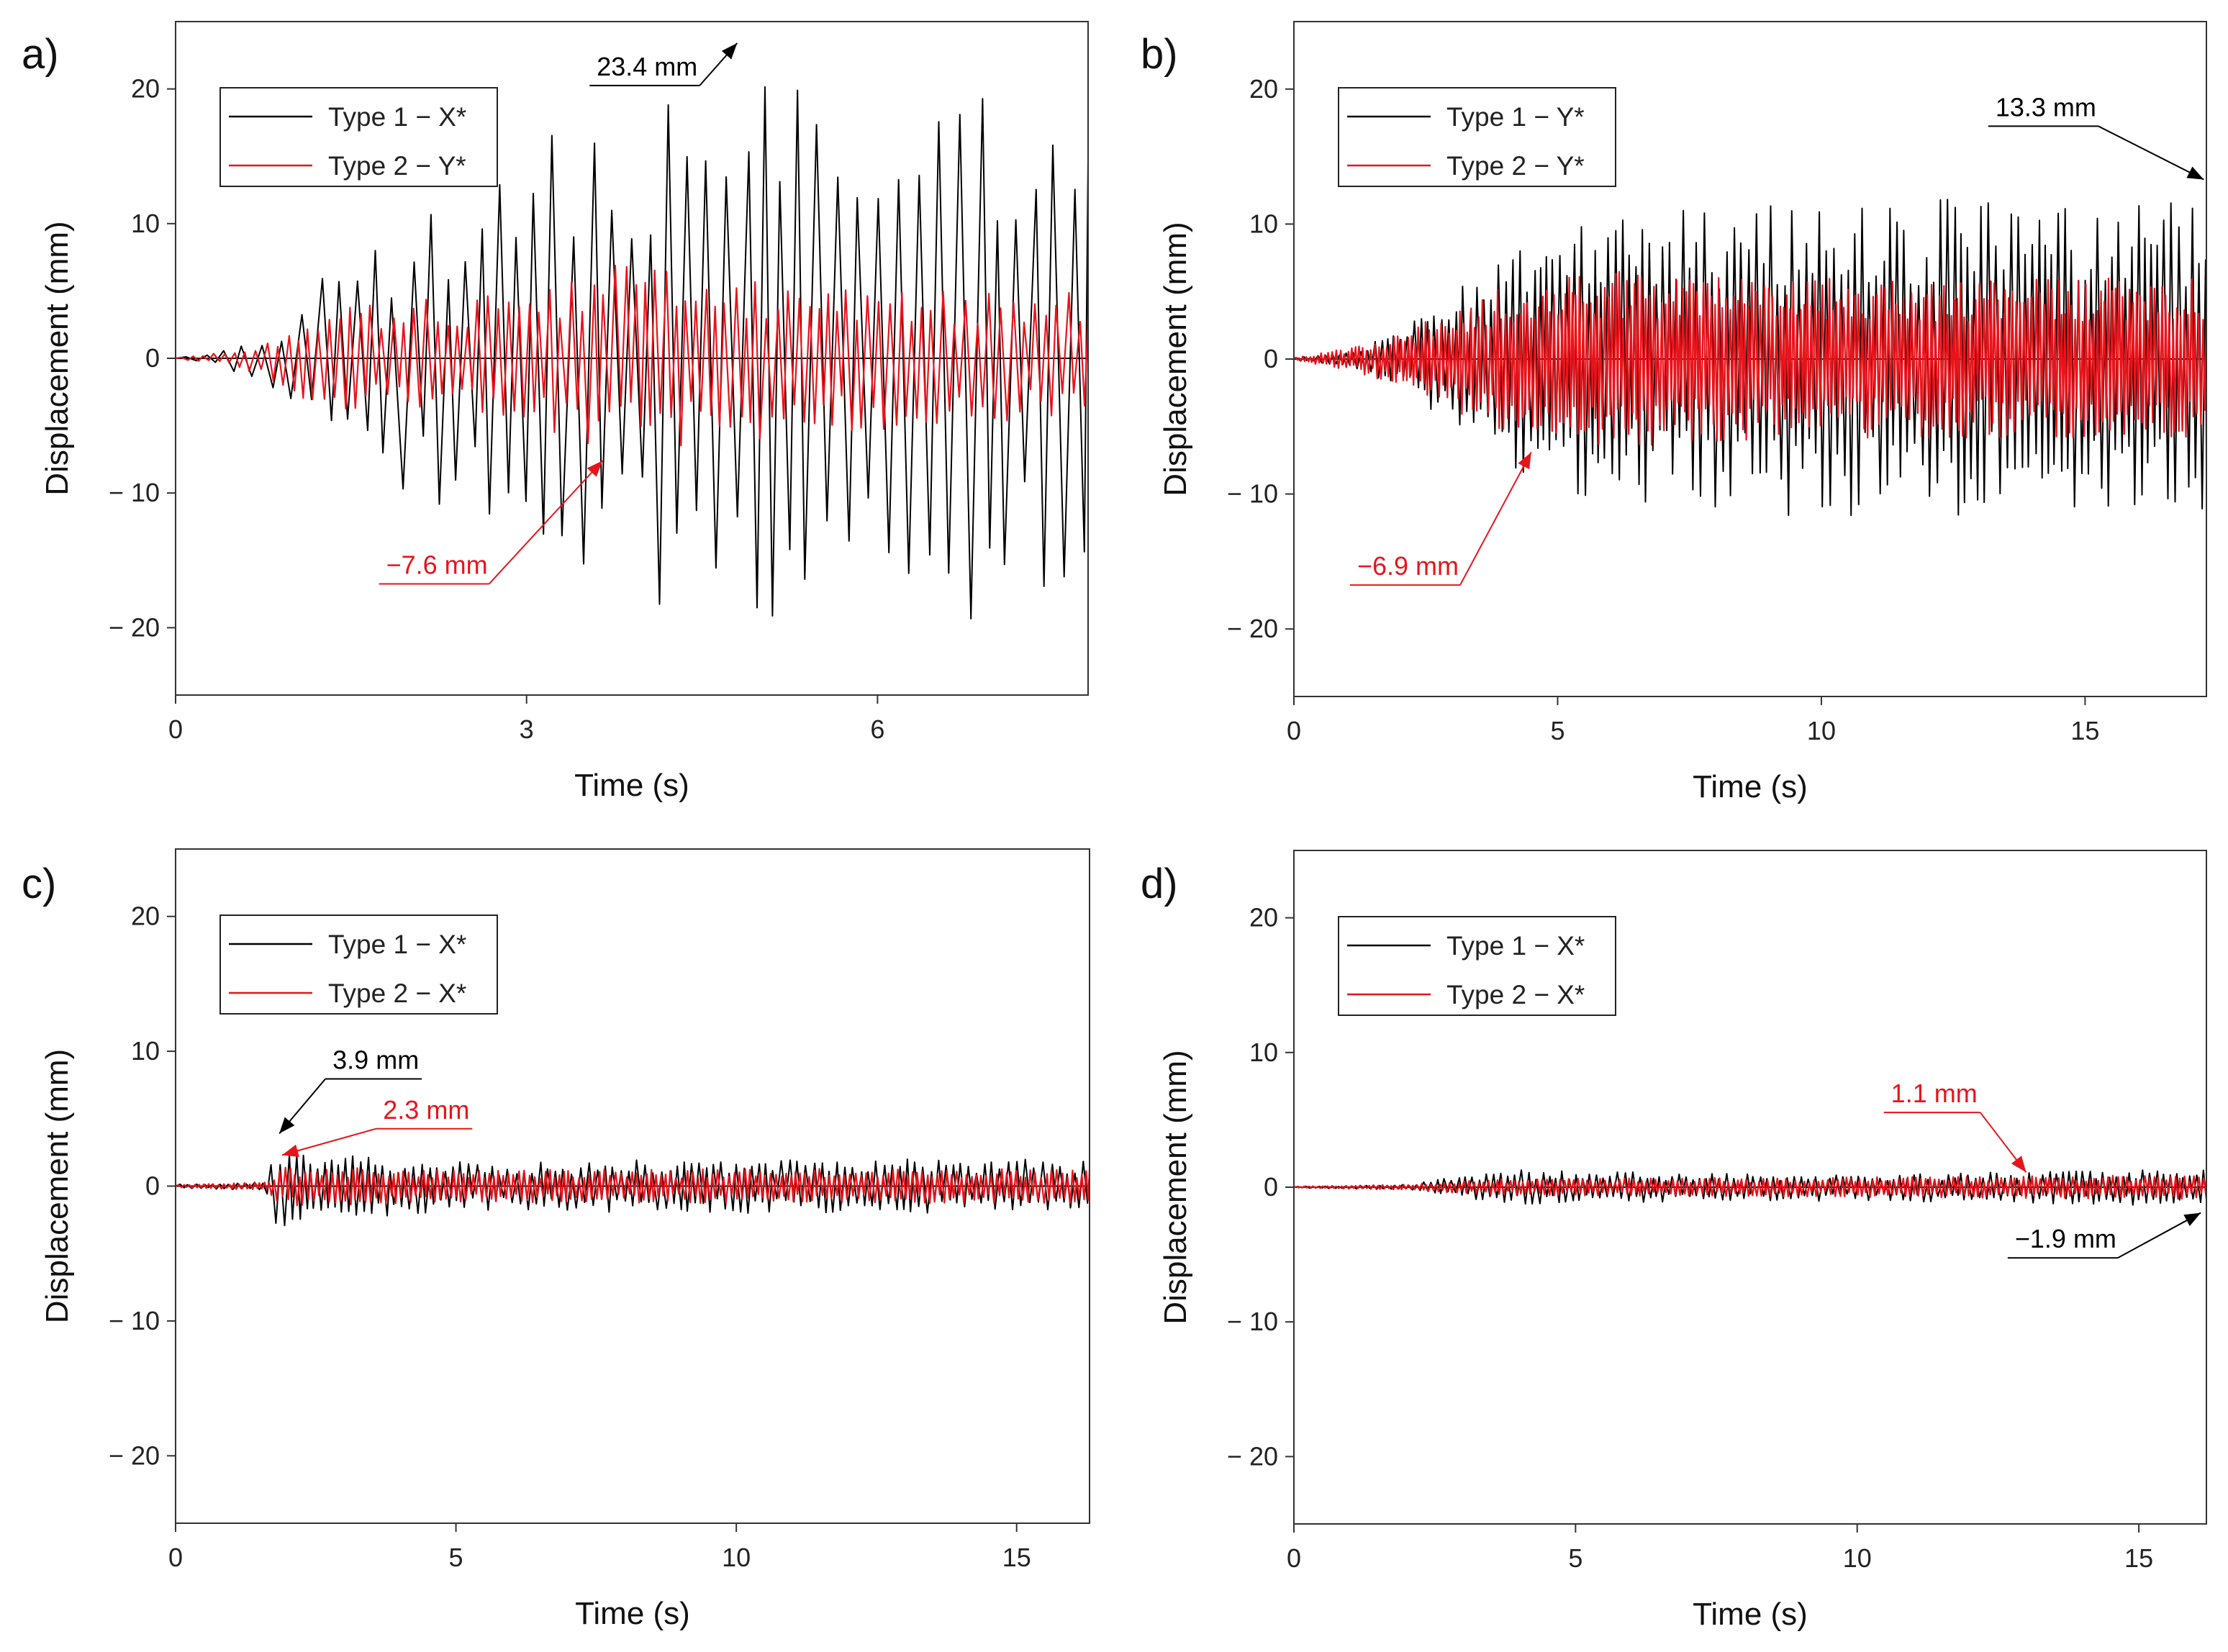 Image resolution: width=2228 pixels, height=1652 pixels. I want to click on annotation-label: 2.3 mm, so click(426, 1110).